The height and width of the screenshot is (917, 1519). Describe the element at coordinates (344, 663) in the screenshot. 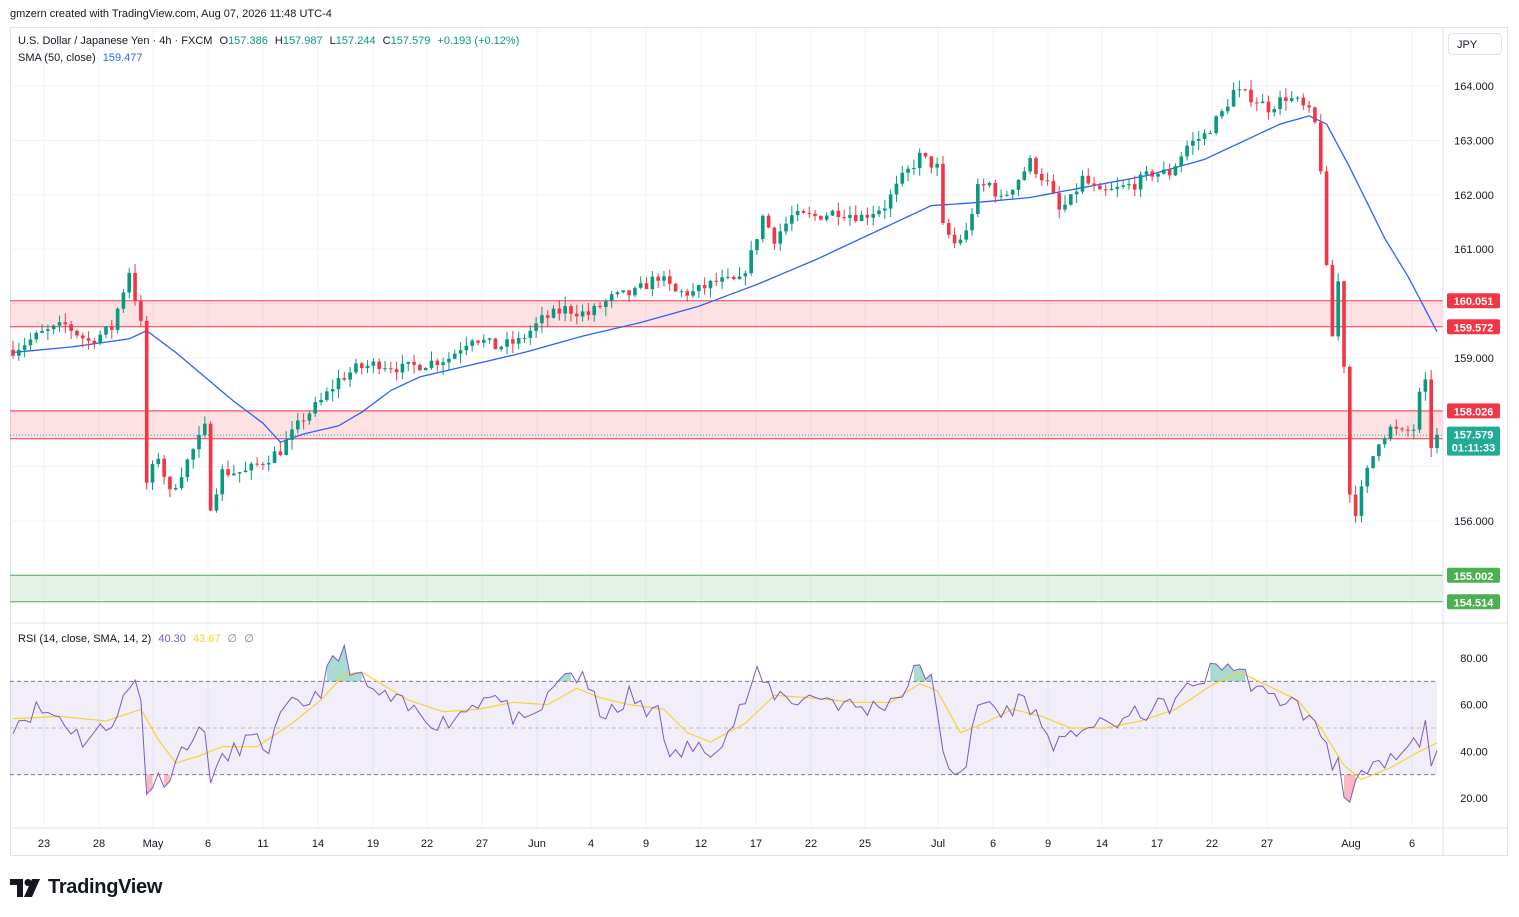

I see `rsi-overbought-fill` at that location.